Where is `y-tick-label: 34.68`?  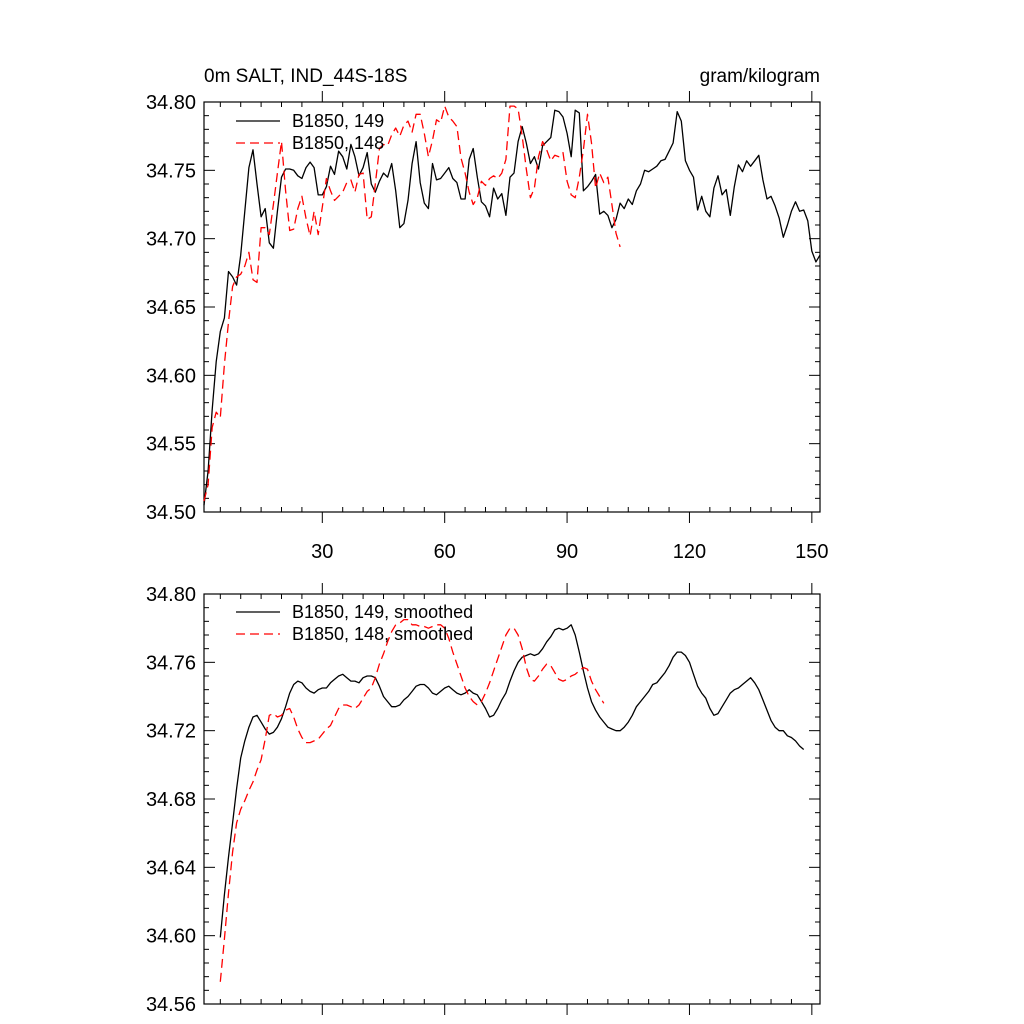
y-tick-label: 34.68 is located at coordinates (171, 800).